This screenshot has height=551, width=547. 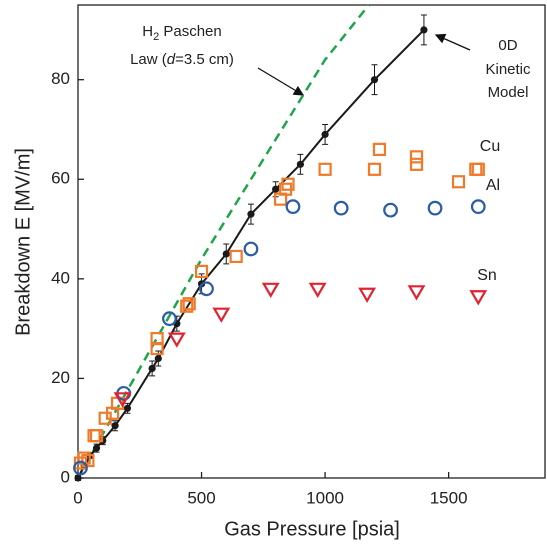 I want to click on y-tick-label: 80, so click(x=60, y=78).